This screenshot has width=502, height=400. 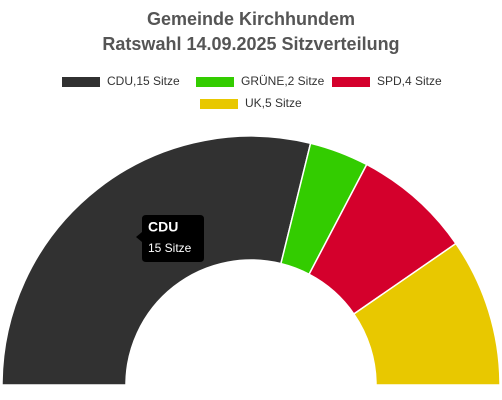 What do you see at coordinates (250, 44) in the screenshot?
I see `chart-subtitle: Ratswahl 14.09.2025 Sitzverteilung` at bounding box center [250, 44].